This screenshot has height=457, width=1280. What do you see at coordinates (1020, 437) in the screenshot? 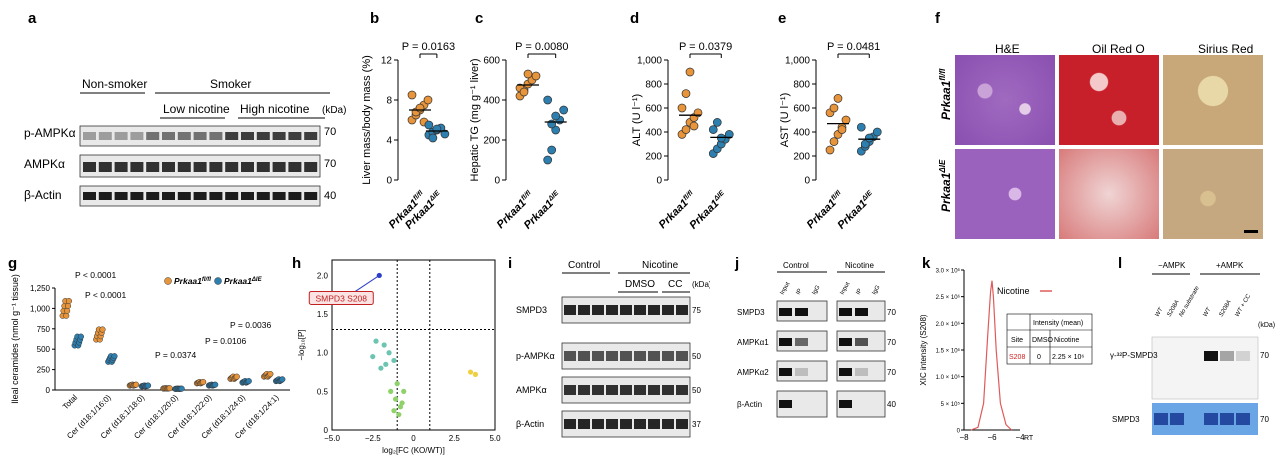
I see `x-tick-label: −4` at bounding box center [1020, 437].